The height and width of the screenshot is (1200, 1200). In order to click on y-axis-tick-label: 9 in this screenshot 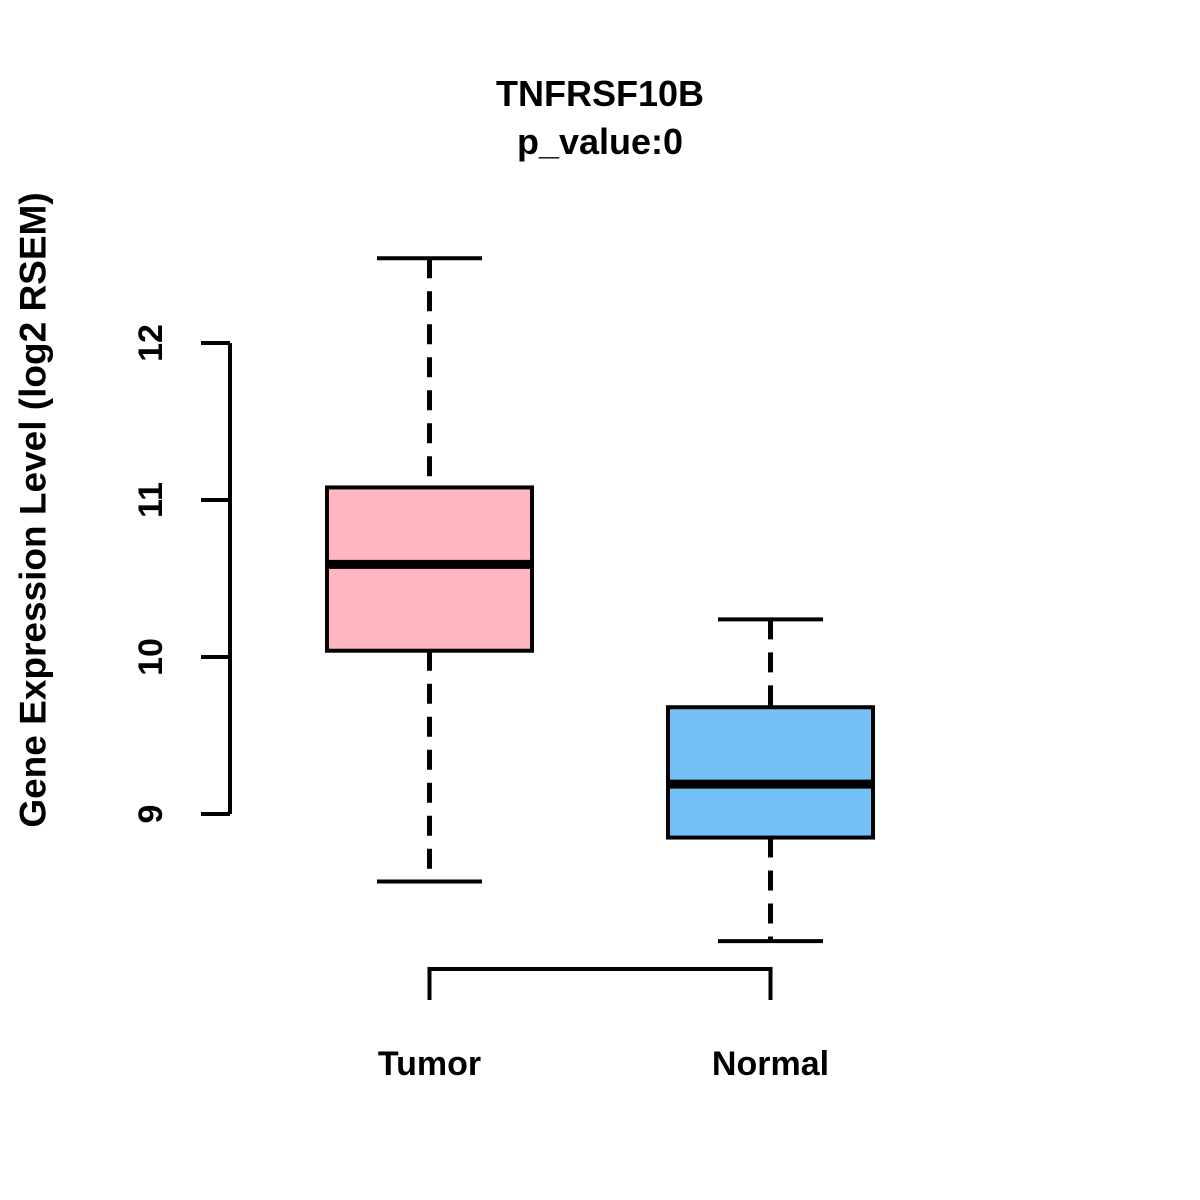, I will do `click(151, 814)`.